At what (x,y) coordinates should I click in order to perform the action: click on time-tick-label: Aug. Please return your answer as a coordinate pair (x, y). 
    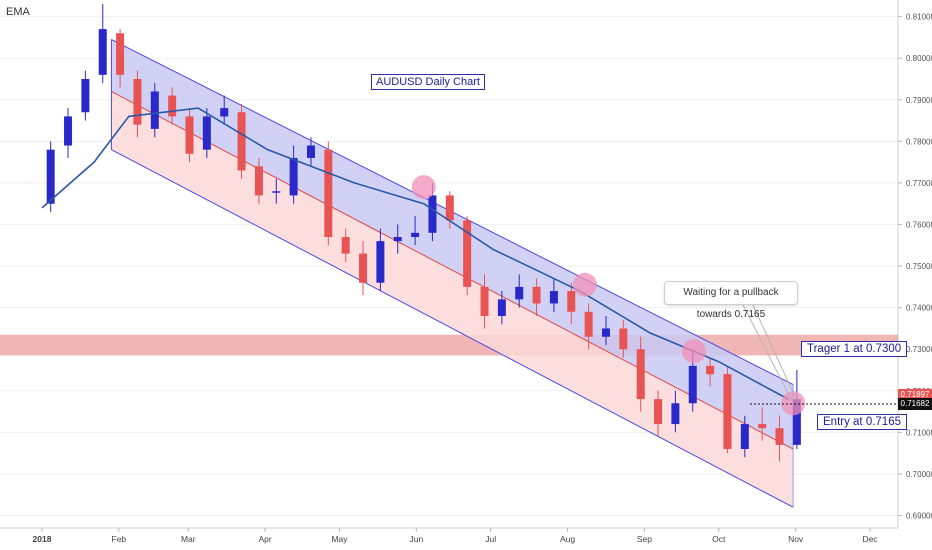
    Looking at the image, I should click on (567, 539).